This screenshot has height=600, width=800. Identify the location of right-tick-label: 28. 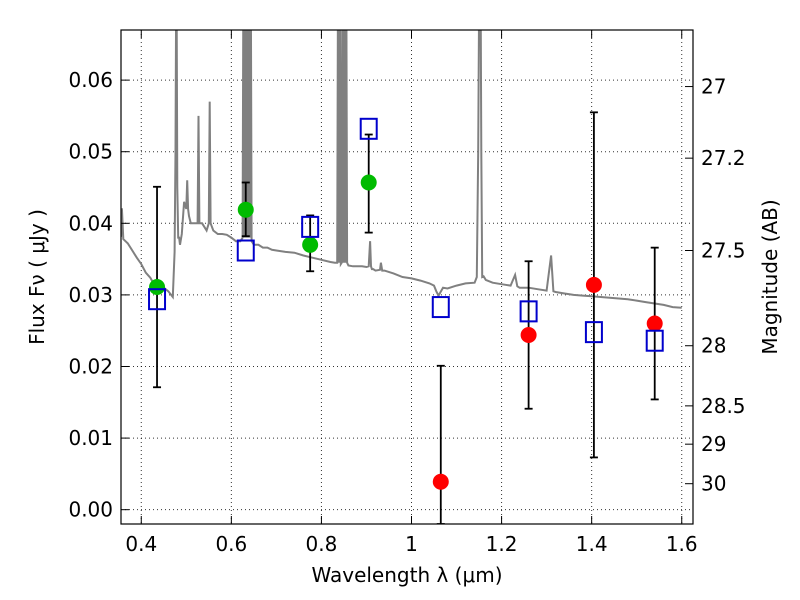
(713, 346).